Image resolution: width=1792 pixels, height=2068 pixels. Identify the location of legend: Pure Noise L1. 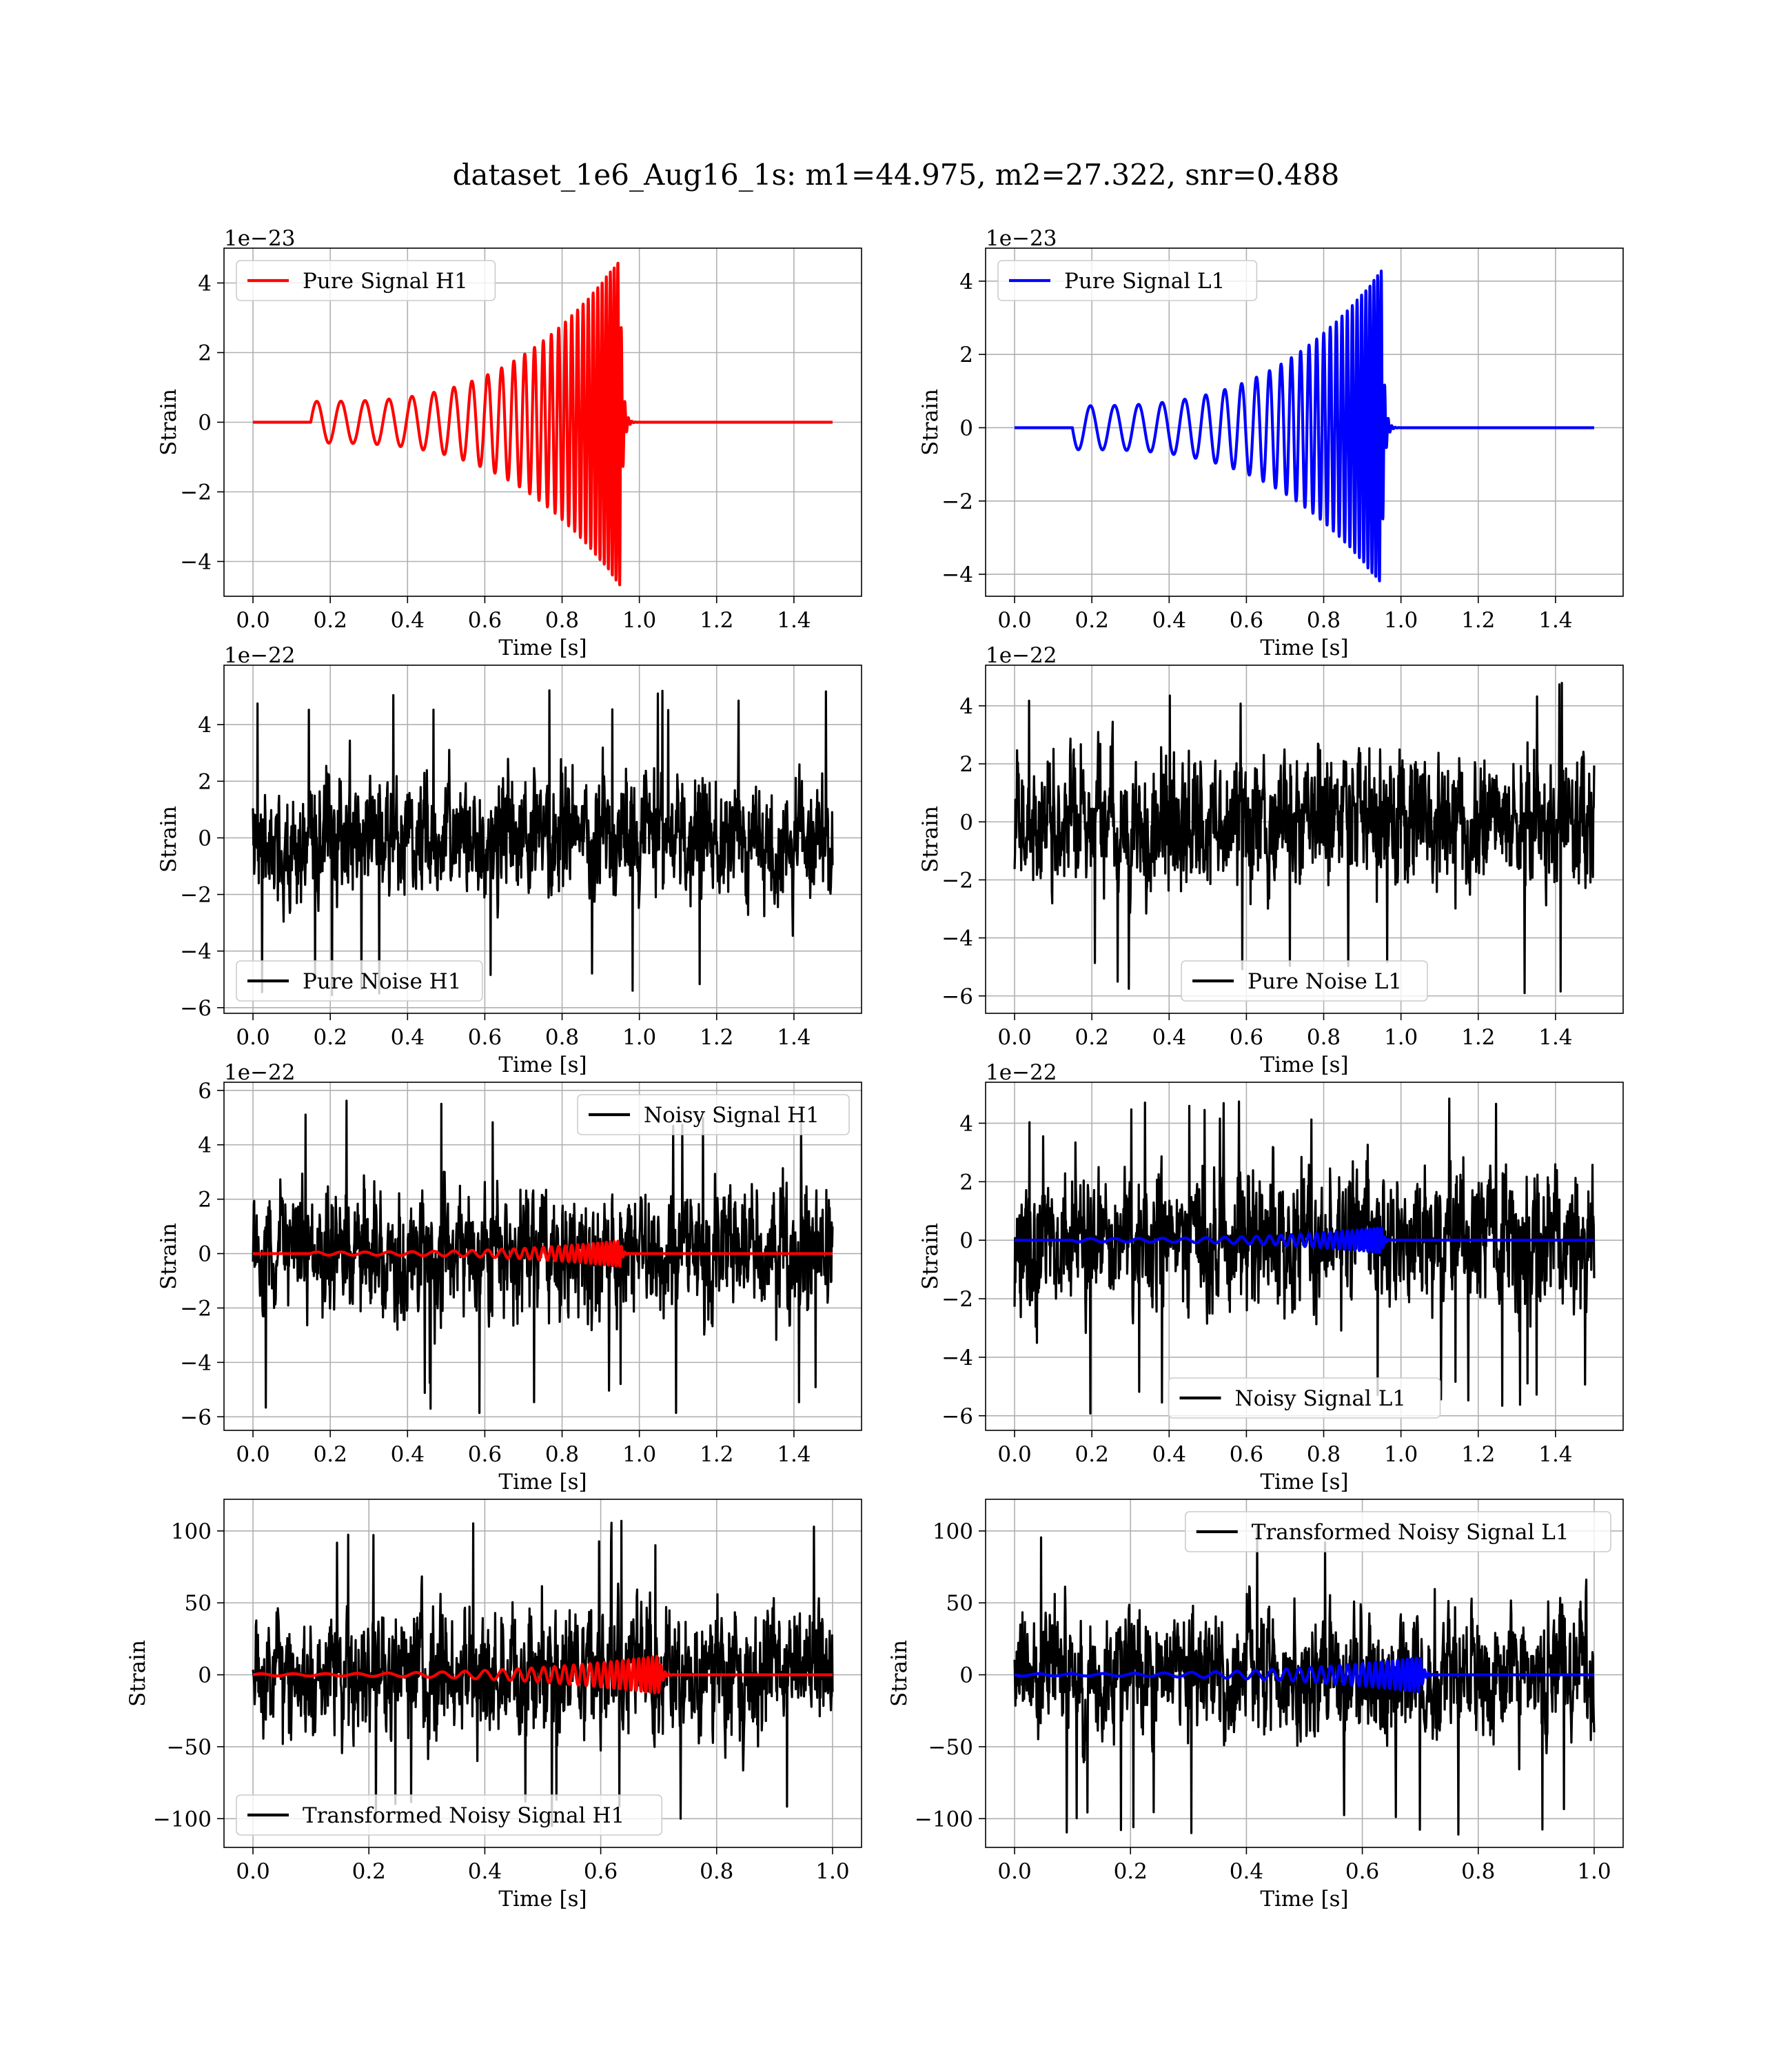
(1304, 981).